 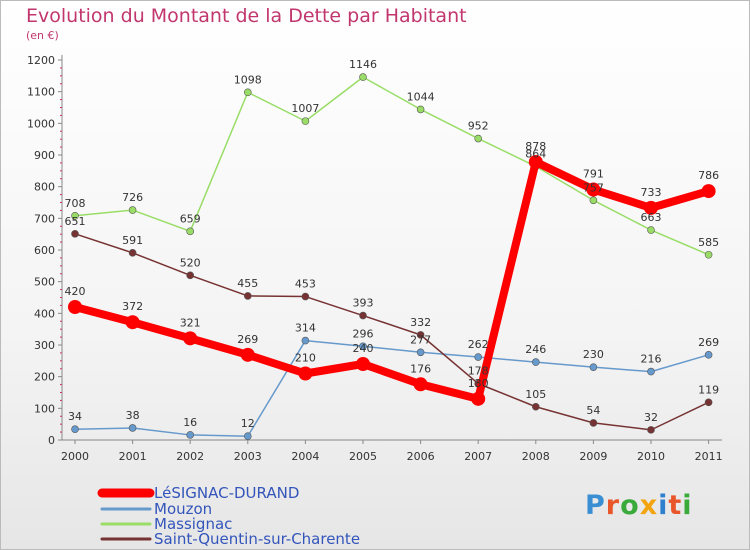 I want to click on data-label: 230, so click(x=593, y=354).